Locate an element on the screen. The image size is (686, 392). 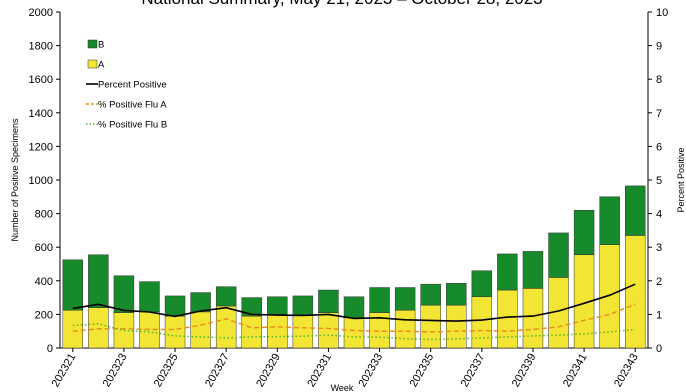
y2-axis-title: Percent Positive is located at coordinates (681, 179).